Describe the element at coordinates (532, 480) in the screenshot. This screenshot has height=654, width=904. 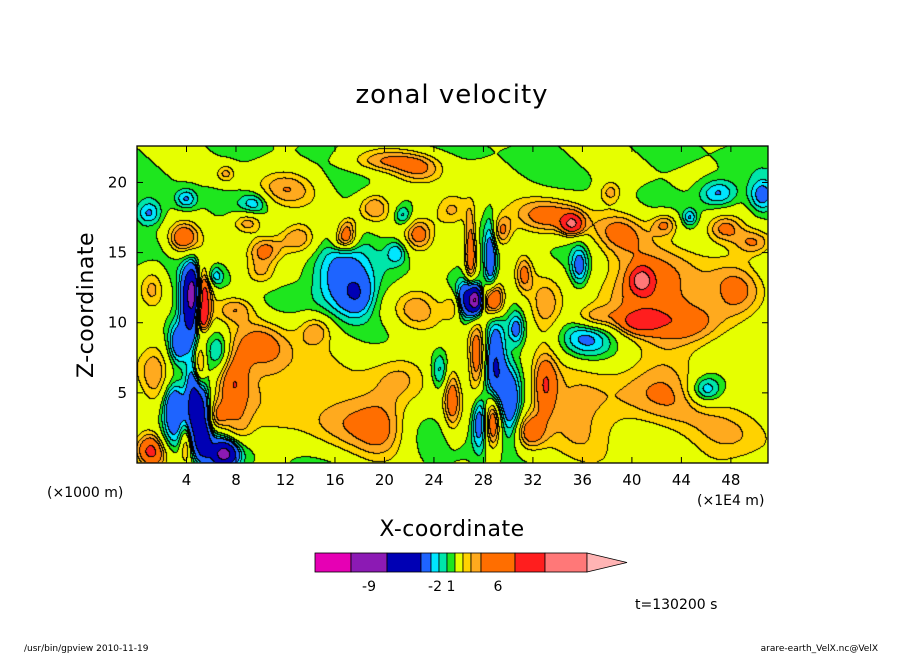
I see `x-tick-label: 32` at that location.